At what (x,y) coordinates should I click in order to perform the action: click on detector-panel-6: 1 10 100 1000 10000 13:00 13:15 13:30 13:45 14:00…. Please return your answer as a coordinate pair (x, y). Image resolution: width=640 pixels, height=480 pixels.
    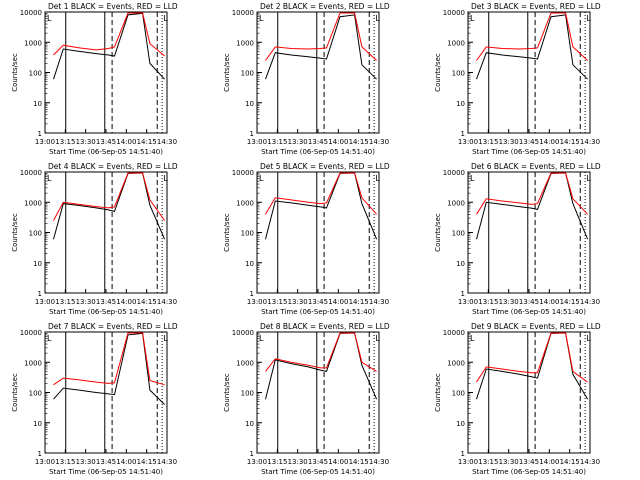
    Looking at the image, I should click on (517, 239).